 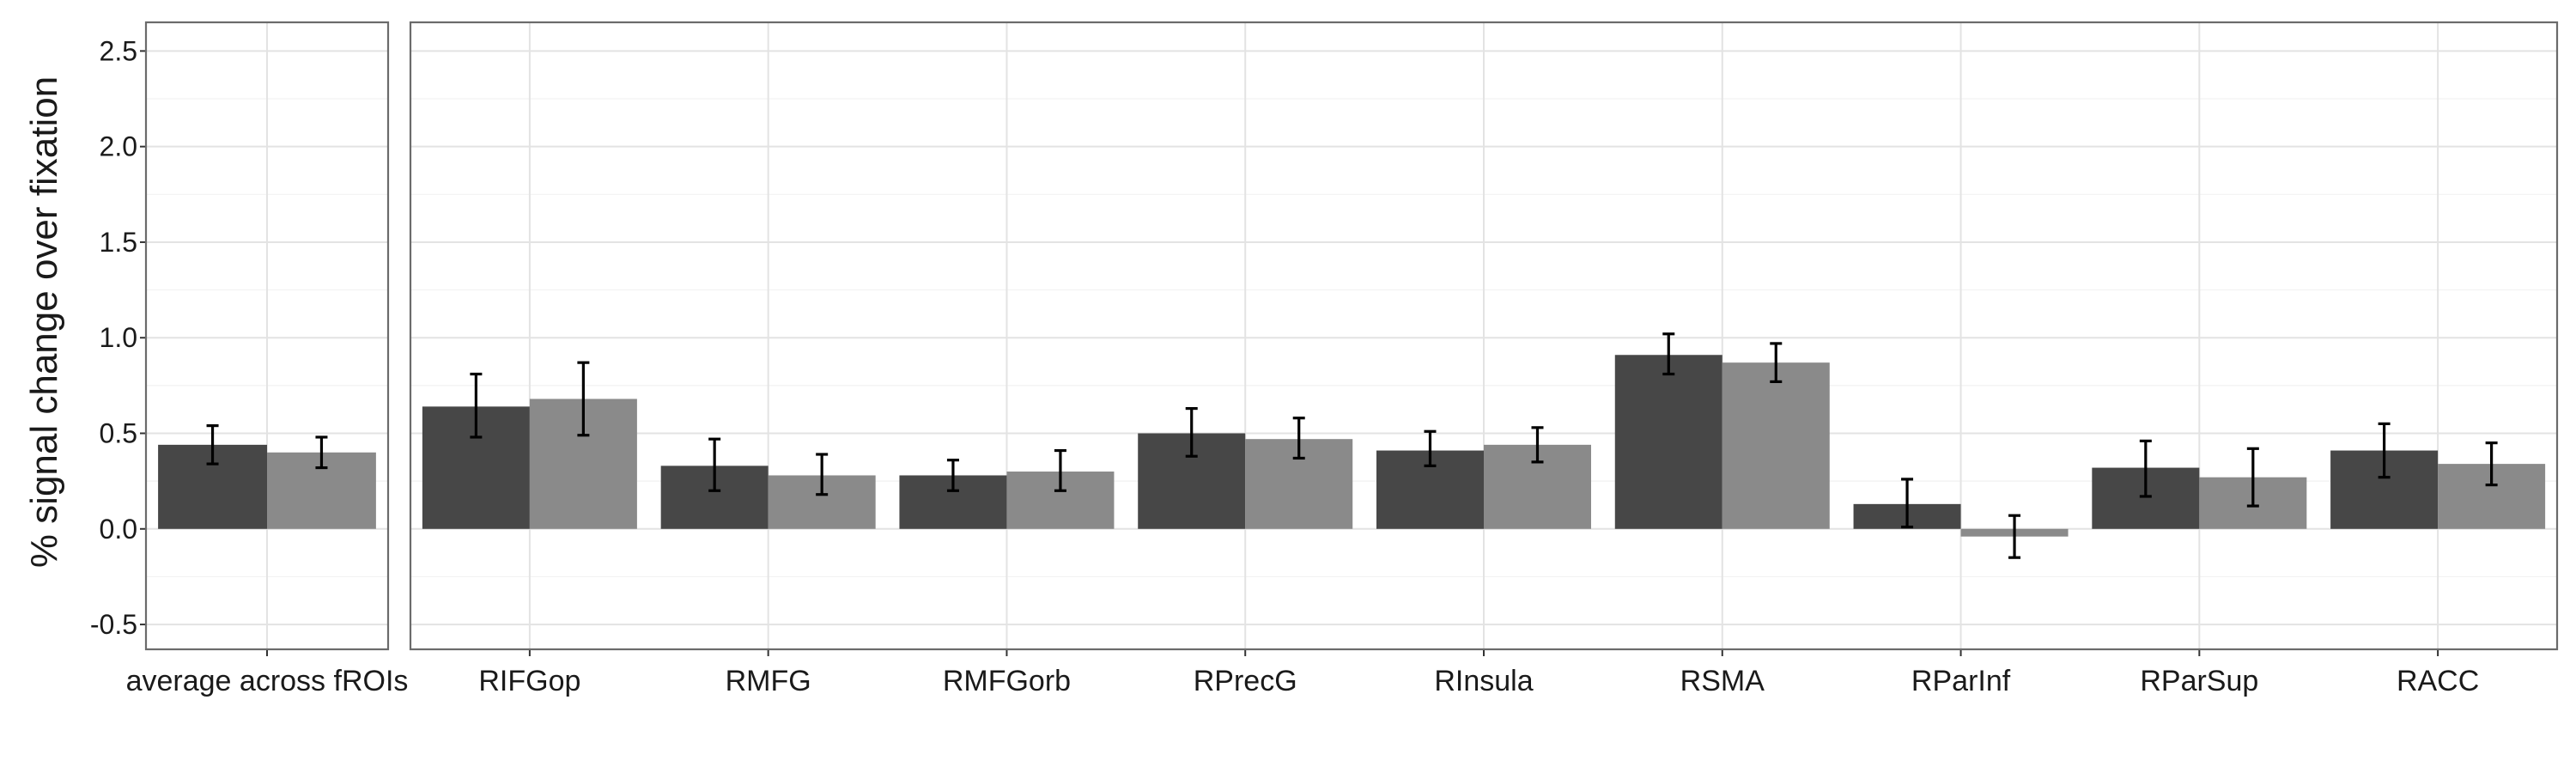 I want to click on x-tick-label: RParSup, so click(x=2199, y=681).